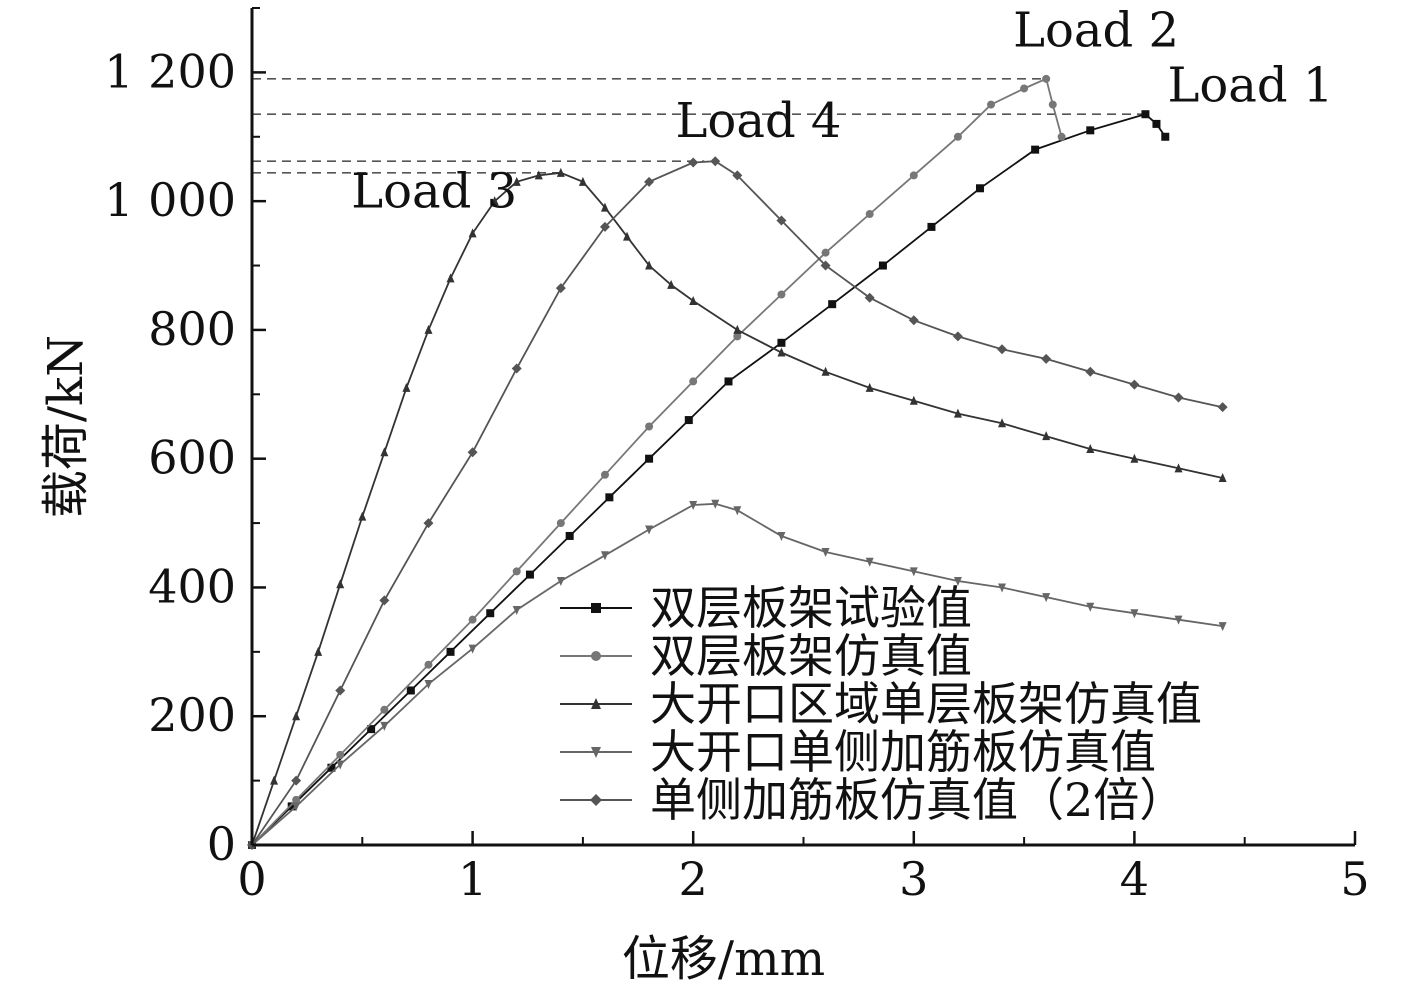 This screenshot has height=990, width=1417. What do you see at coordinates (192, 586) in the screenshot?
I see `y-tick-label: 400` at bounding box center [192, 586].